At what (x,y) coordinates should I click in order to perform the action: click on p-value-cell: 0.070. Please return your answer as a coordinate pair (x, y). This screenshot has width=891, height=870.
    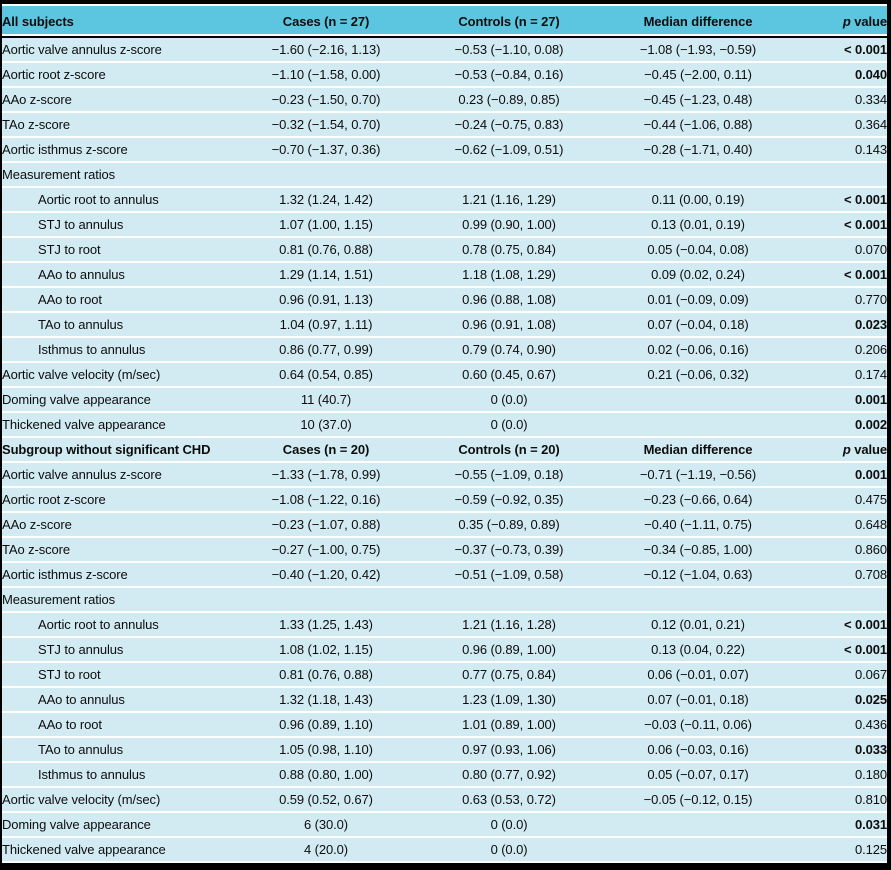
    Looking at the image, I should click on (840, 249).